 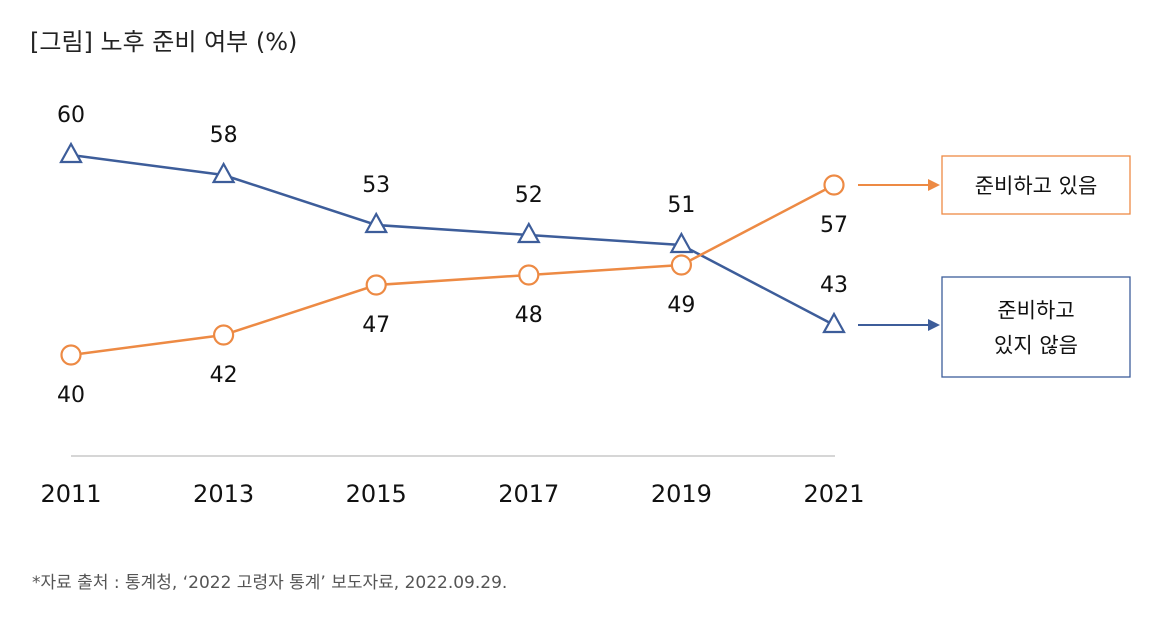 I want to click on data-label: 42, so click(x=224, y=375).